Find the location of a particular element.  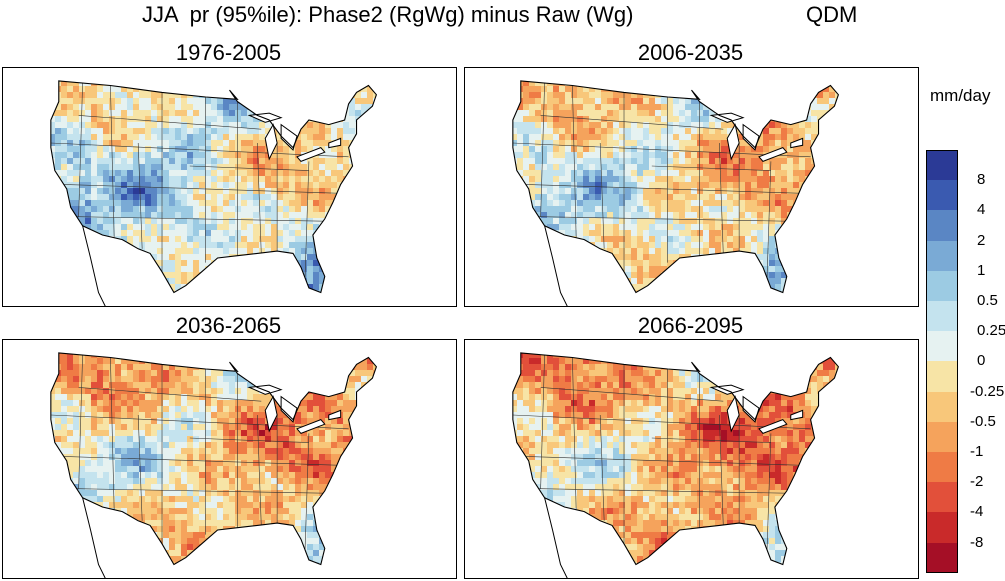

colorbar-tick-label: 8 is located at coordinates (981, 180).